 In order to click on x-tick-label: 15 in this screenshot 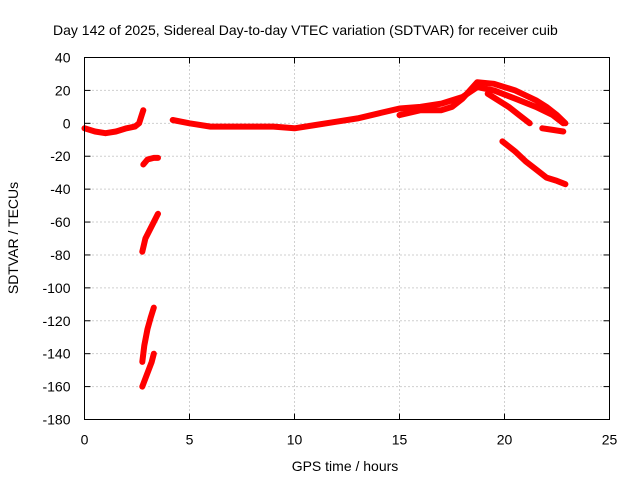, I will do `click(400, 440)`.